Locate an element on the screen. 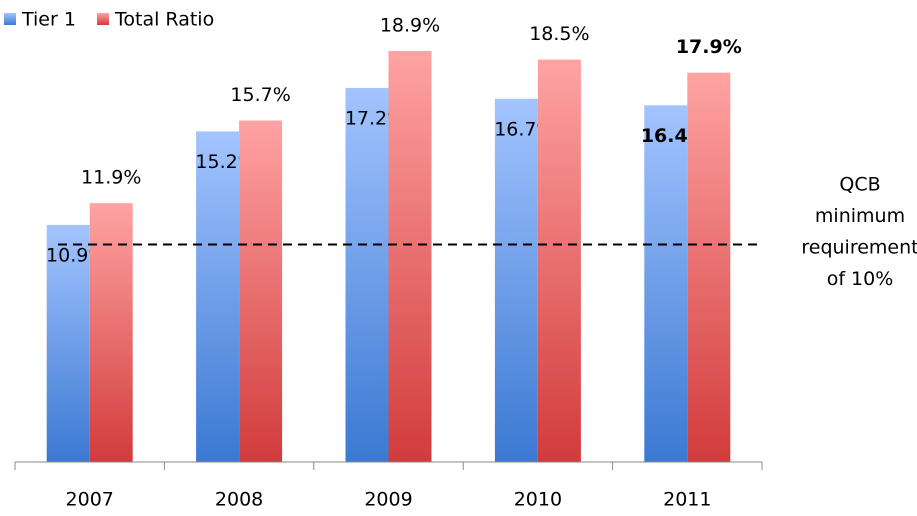  legend-label: Total Ratio is located at coordinates (164, 20).